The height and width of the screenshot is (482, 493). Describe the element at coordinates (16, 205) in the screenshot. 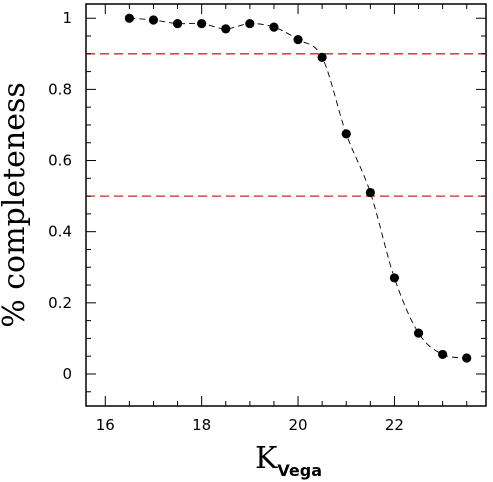

I see `y-axis-title: % completeness` at that location.